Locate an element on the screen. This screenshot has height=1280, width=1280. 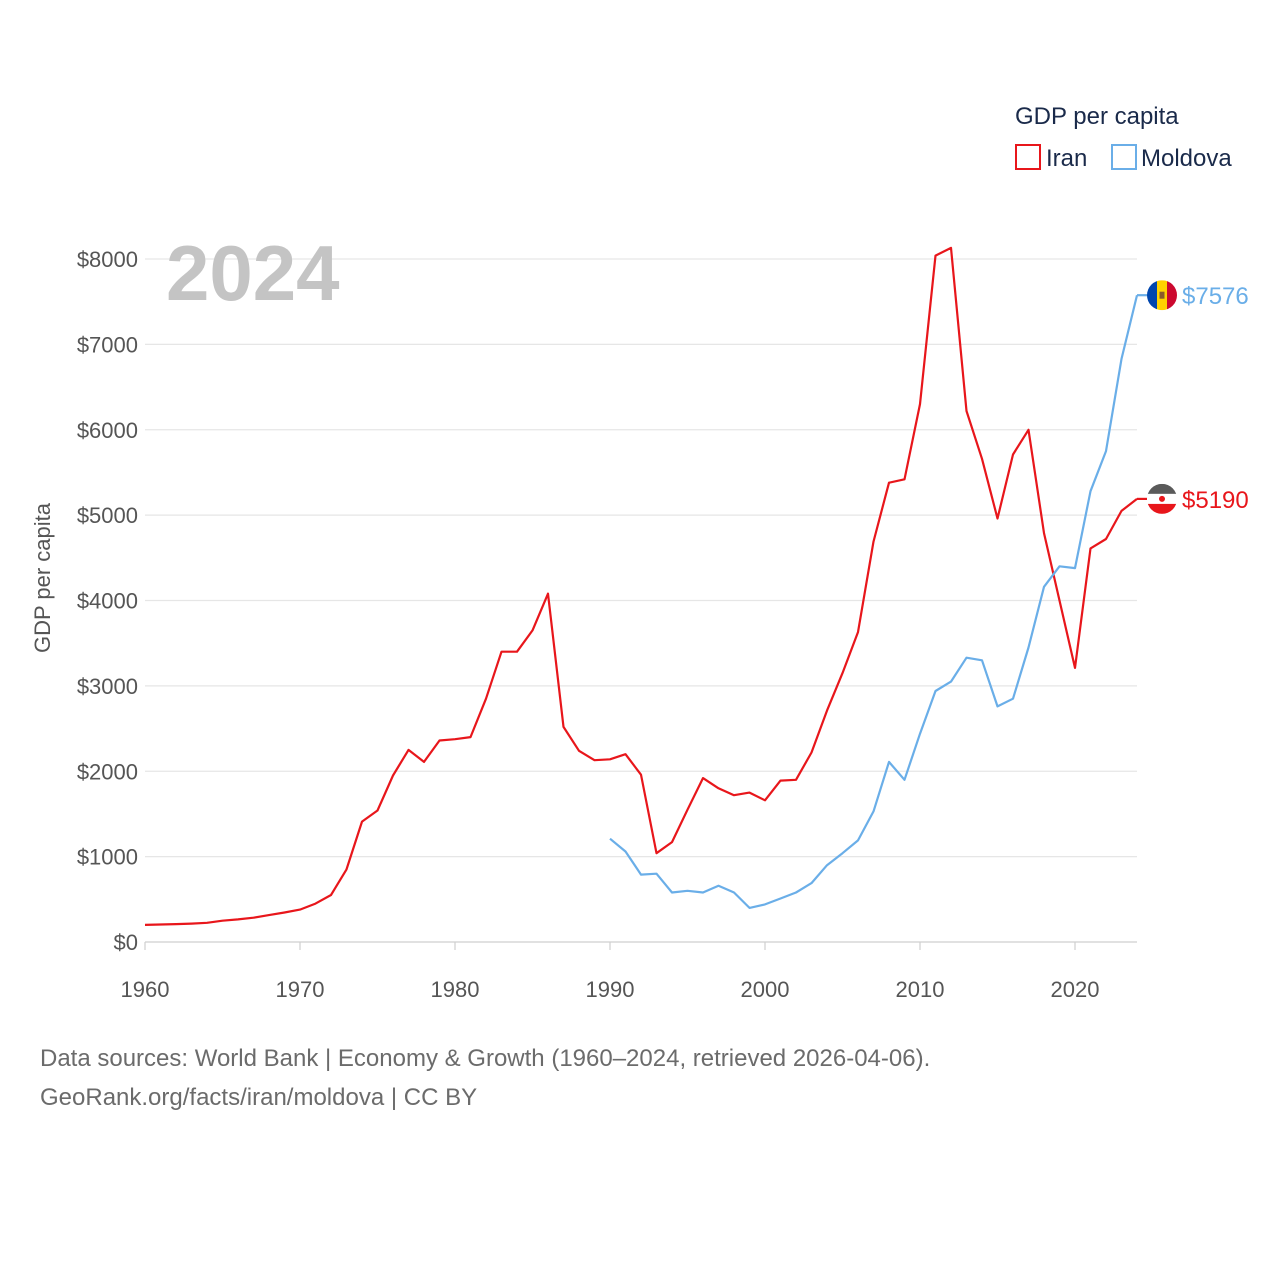
y-tick-label: $4000 is located at coordinates (107, 601).